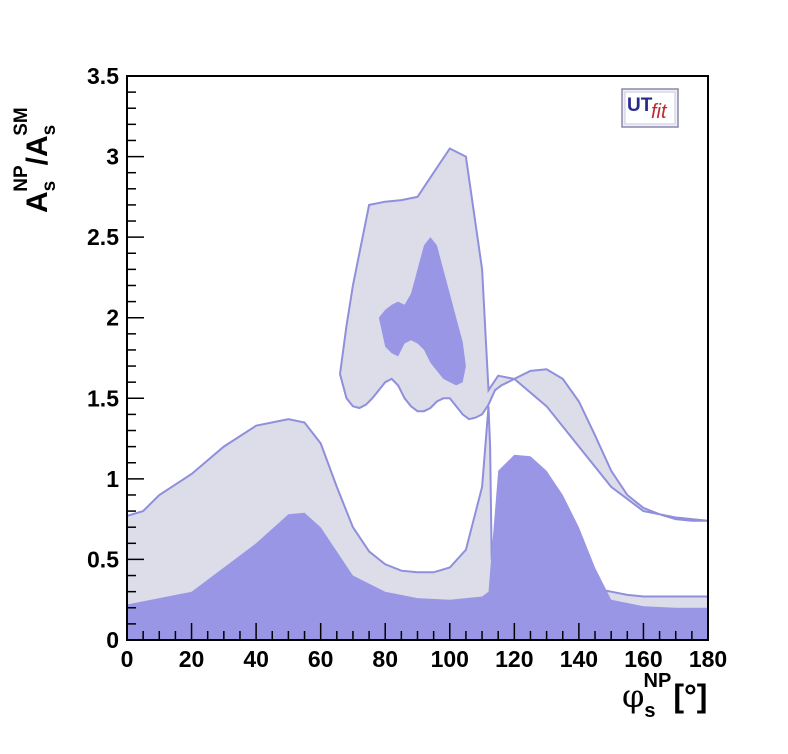 The width and height of the screenshot is (788, 754). What do you see at coordinates (103, 237) in the screenshot?
I see `y-tick-label: 2.5` at bounding box center [103, 237].